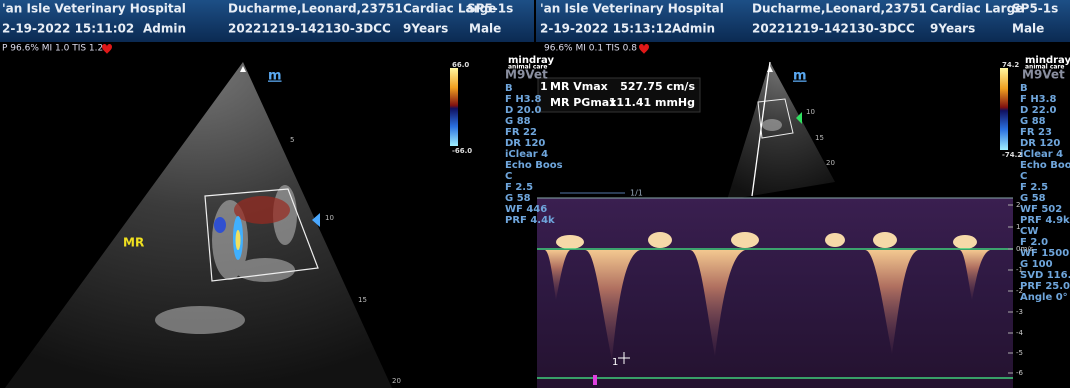 This screenshot has width=1070, height=388. What do you see at coordinates (52, 49) in the screenshot?
I see `status-line: P 96.6% MI 1.0 TIS 1.2` at bounding box center [52, 49].